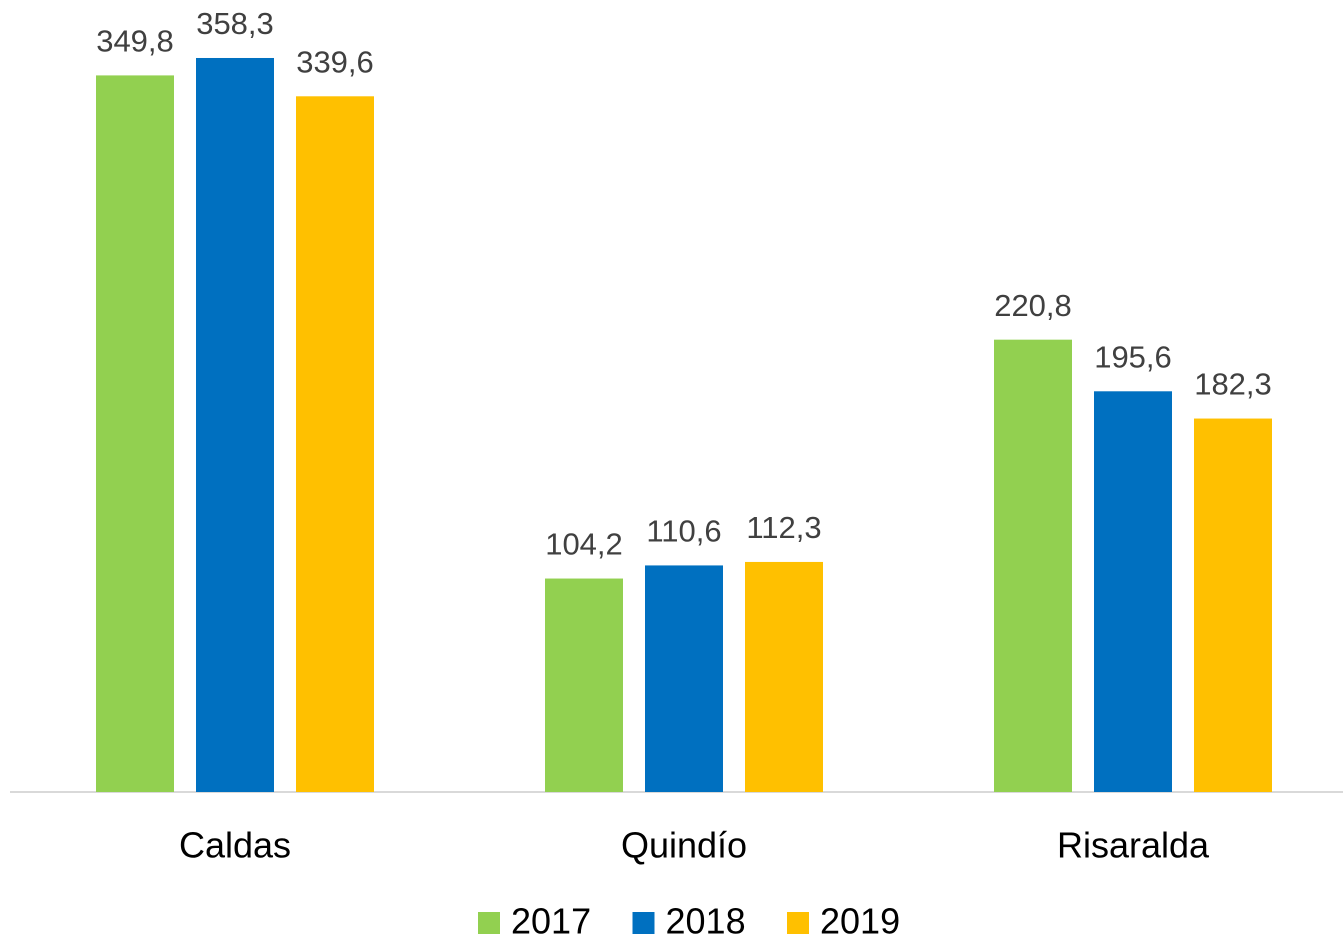  What do you see at coordinates (584, 544) in the screenshot?
I see `data-label: 104,2` at bounding box center [584, 544].